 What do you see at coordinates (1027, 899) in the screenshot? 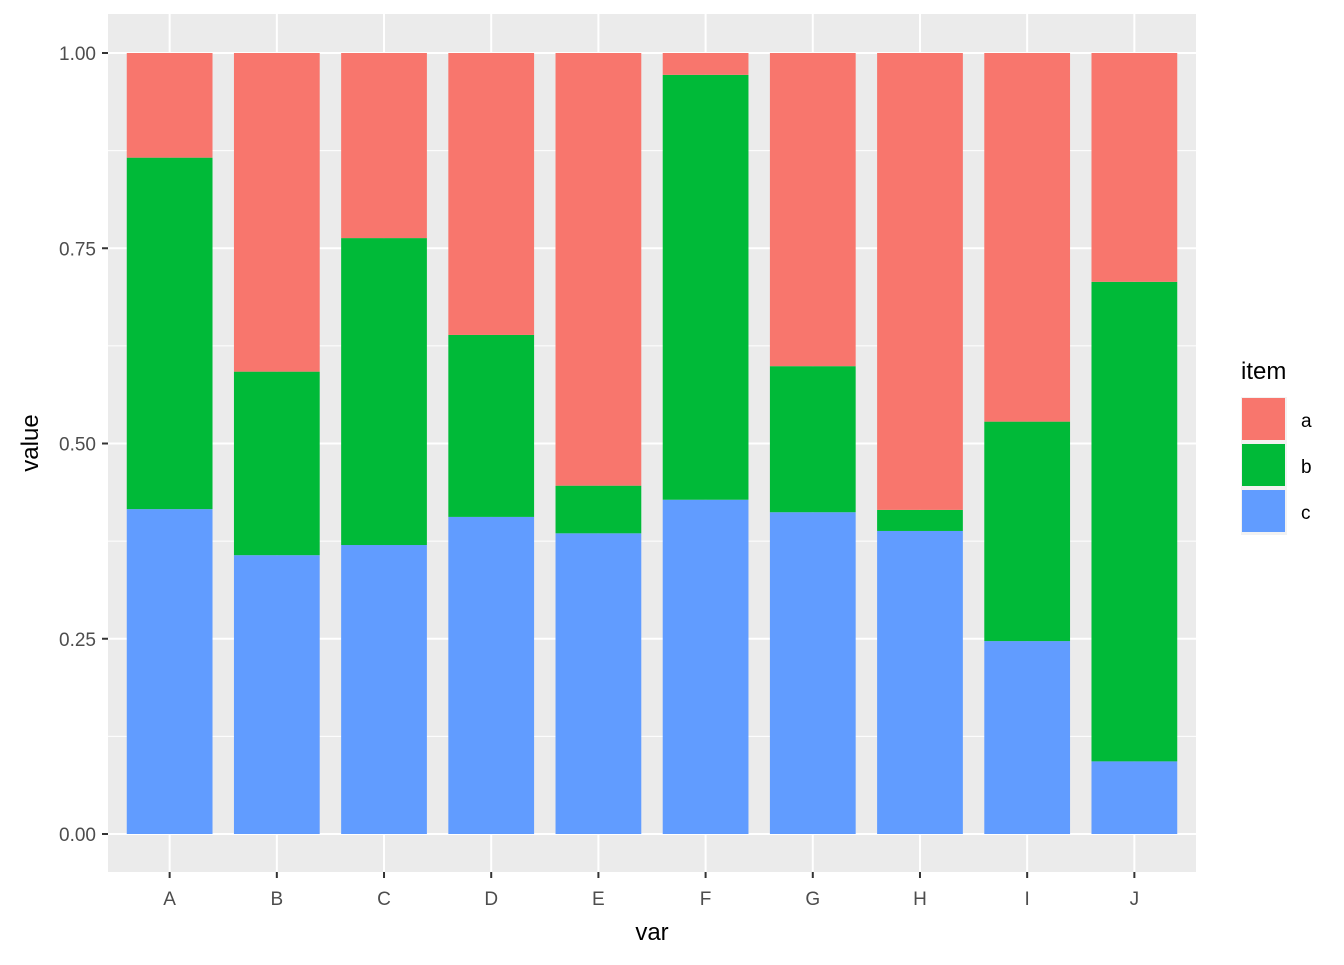
I see `x-tick-label: I` at bounding box center [1027, 899].